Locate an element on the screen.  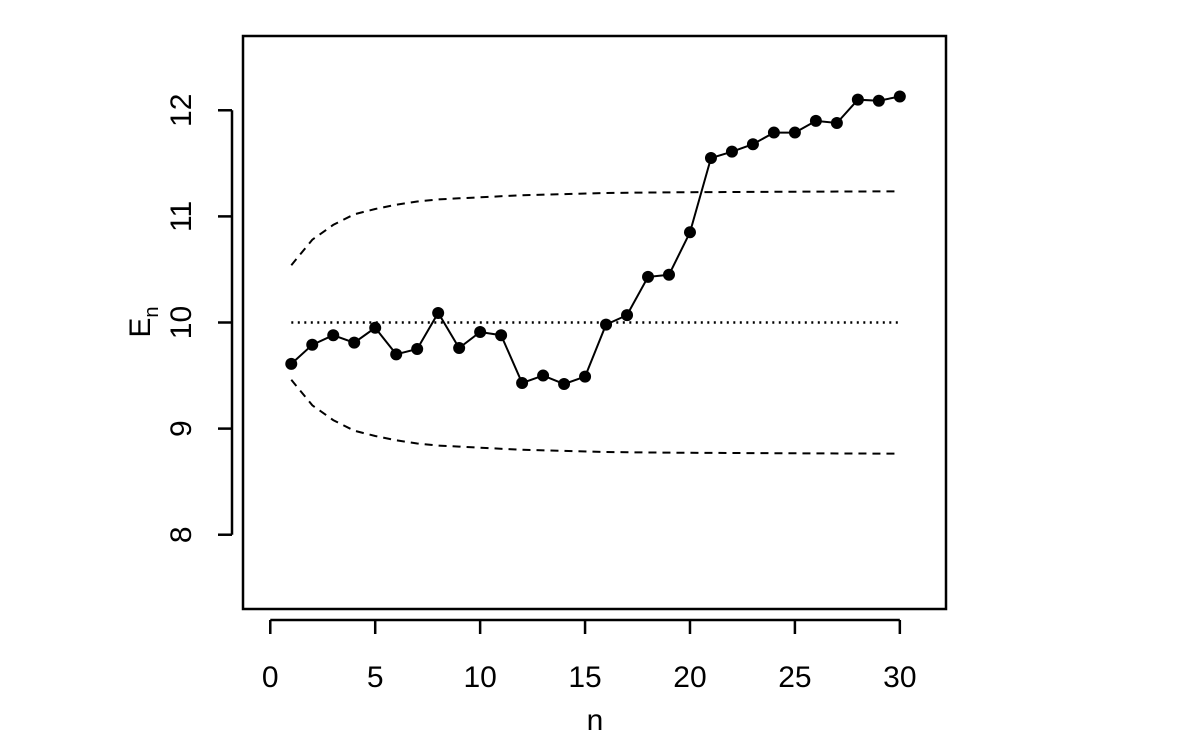
x-tick-label: 25 is located at coordinates (794, 677).